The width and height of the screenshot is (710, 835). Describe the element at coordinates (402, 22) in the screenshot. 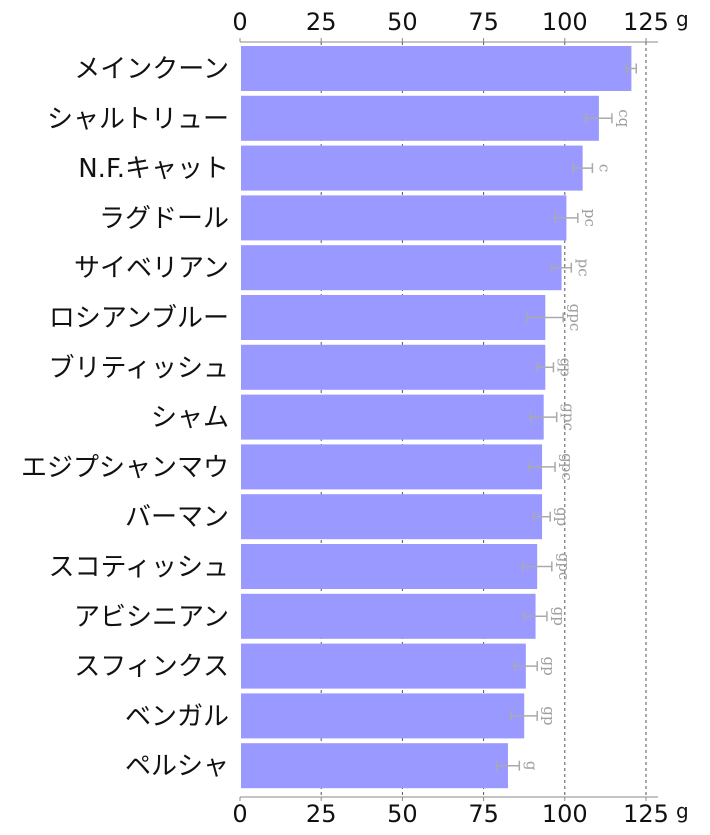

I see `tick-label-top: 50` at that location.